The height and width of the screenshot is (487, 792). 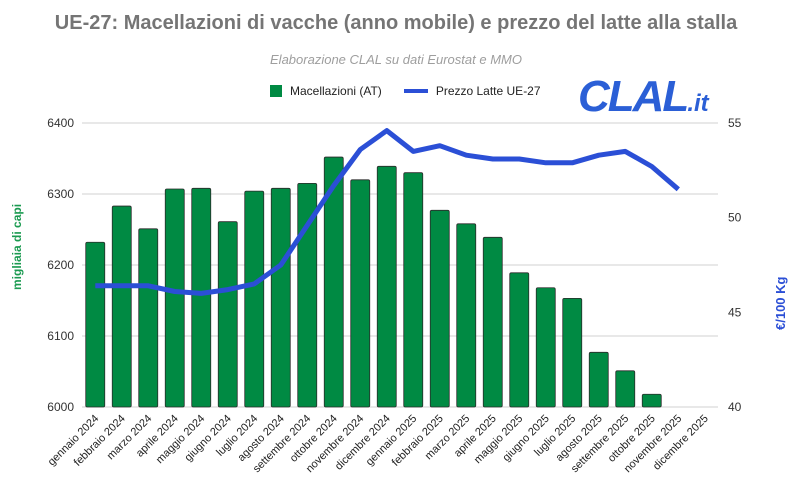 I want to click on y-tick-right: 50, so click(x=735, y=218).